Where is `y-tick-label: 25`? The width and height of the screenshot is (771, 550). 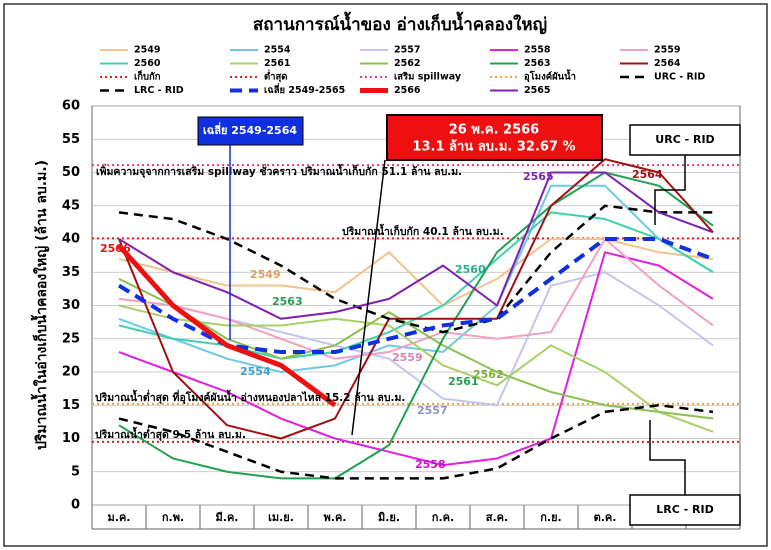 y-tick-label: 25 is located at coordinates (71, 338).